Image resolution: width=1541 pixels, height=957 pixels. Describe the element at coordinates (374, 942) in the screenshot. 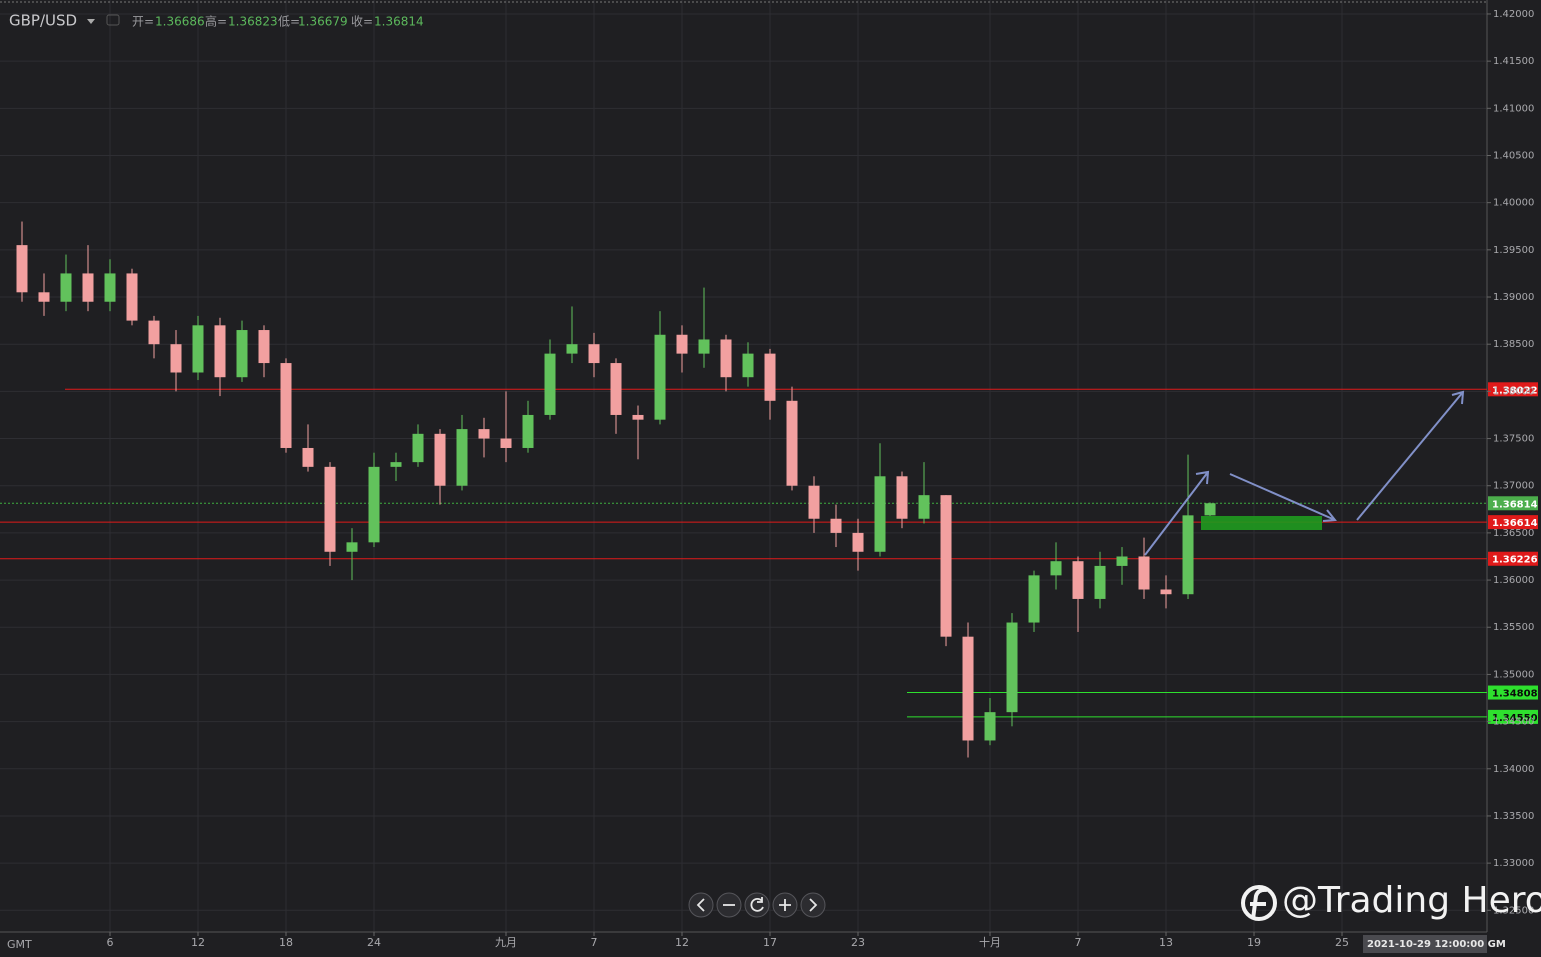

I see `x-tick-label: 24` at that location.